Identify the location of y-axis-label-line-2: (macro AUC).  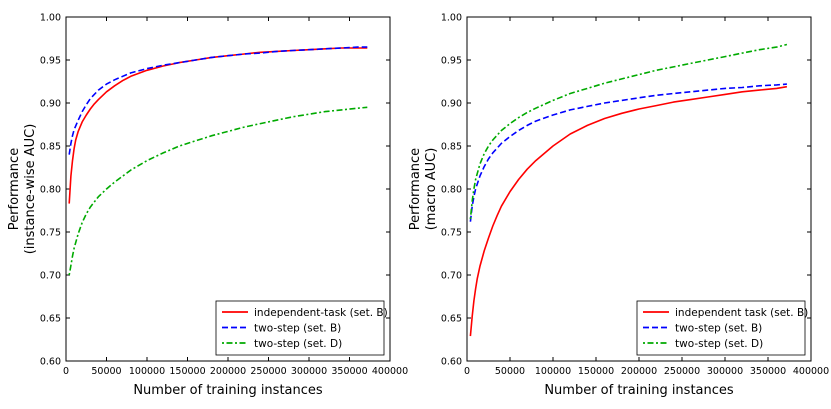
(431, 189).